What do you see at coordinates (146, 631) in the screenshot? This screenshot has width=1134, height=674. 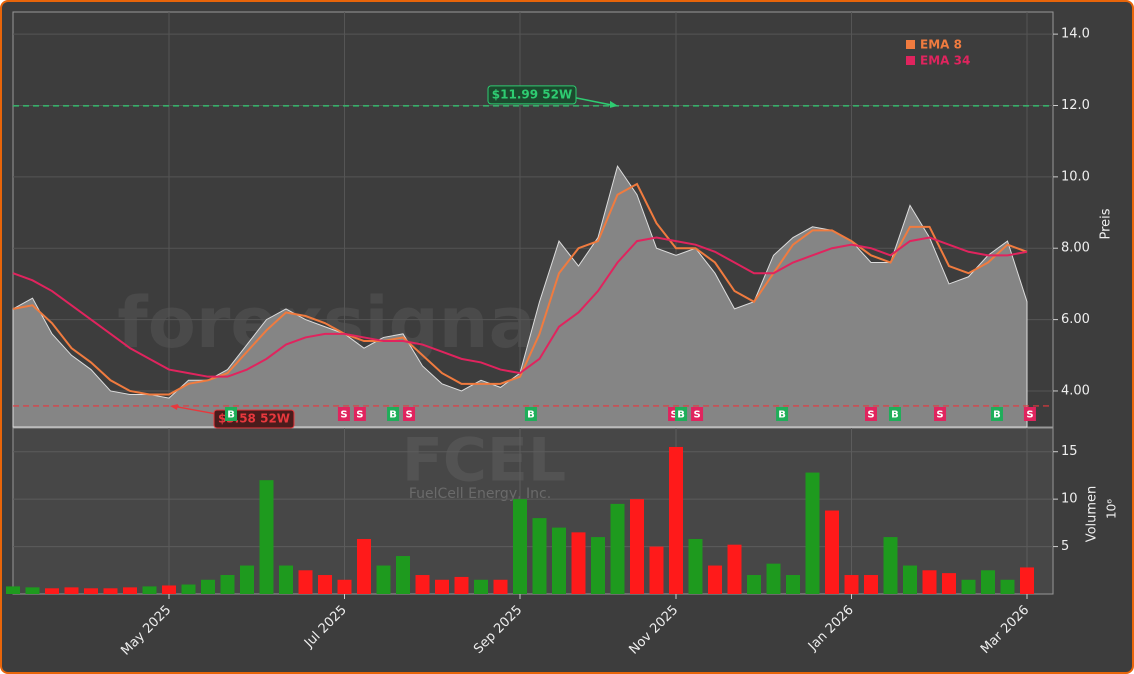 I see `x-tick-label: May 2025` at bounding box center [146, 631].